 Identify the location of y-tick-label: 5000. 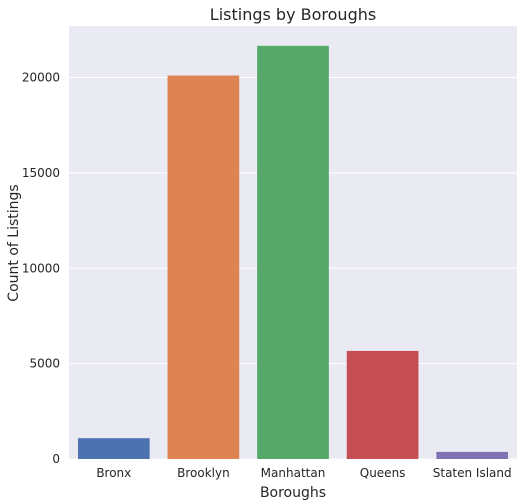
(44, 364).